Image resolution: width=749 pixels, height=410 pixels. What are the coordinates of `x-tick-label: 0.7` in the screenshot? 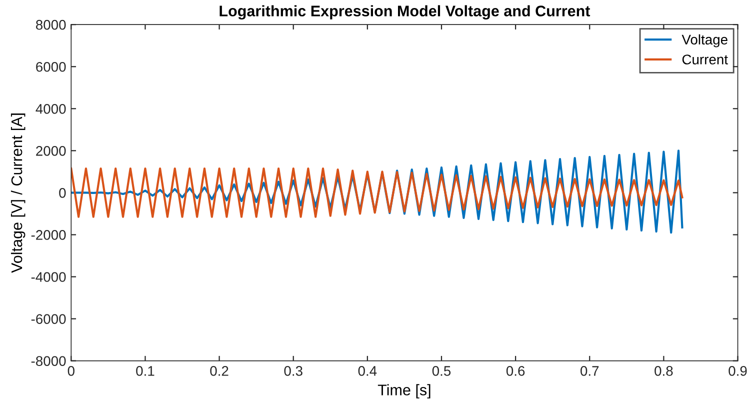 It's located at (589, 371).